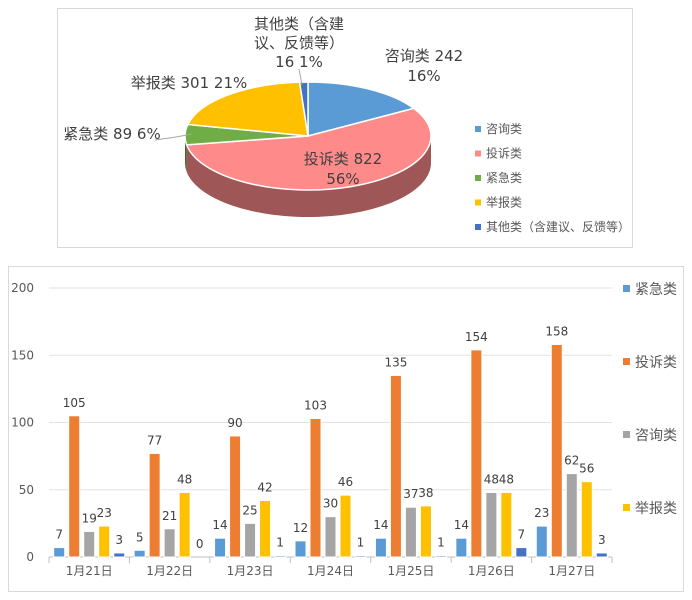 This screenshot has height=600, width=692. Describe the element at coordinates (89, 571) in the screenshot. I see `x-tick-label: 1月21日` at that location.